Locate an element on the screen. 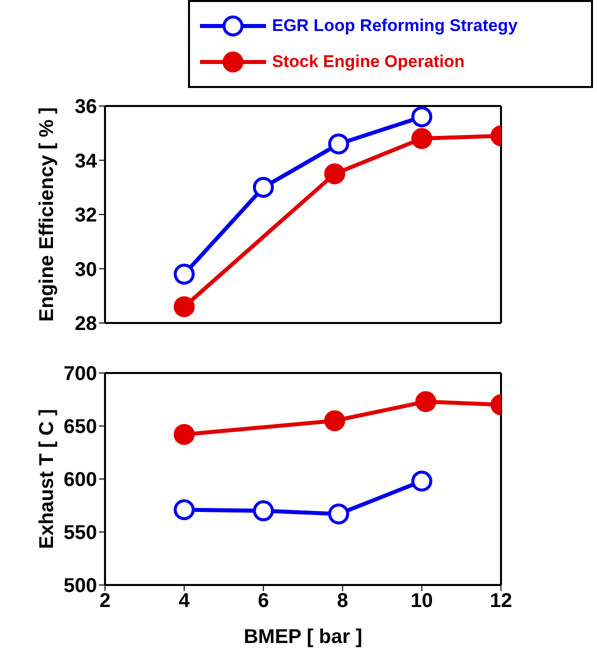  x-tick-label: 6 is located at coordinates (263, 601).